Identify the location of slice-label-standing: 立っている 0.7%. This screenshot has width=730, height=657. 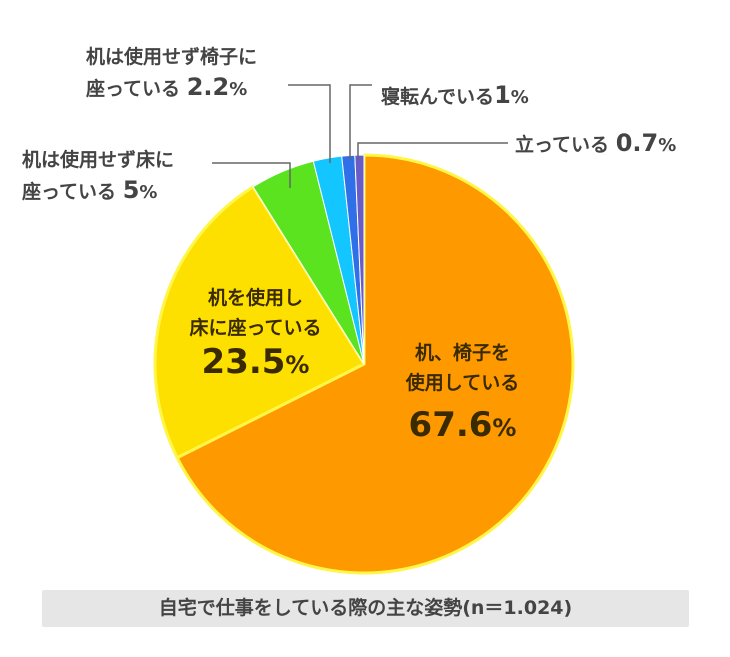
(595, 144).